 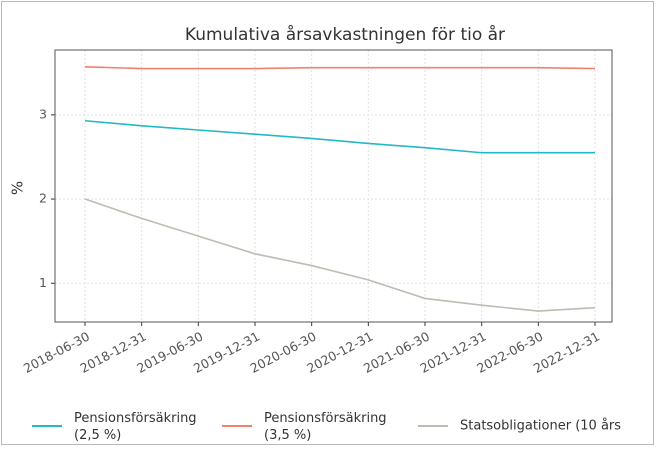 What do you see at coordinates (43, 113) in the screenshot?
I see `y-tick-label: 3` at bounding box center [43, 113].